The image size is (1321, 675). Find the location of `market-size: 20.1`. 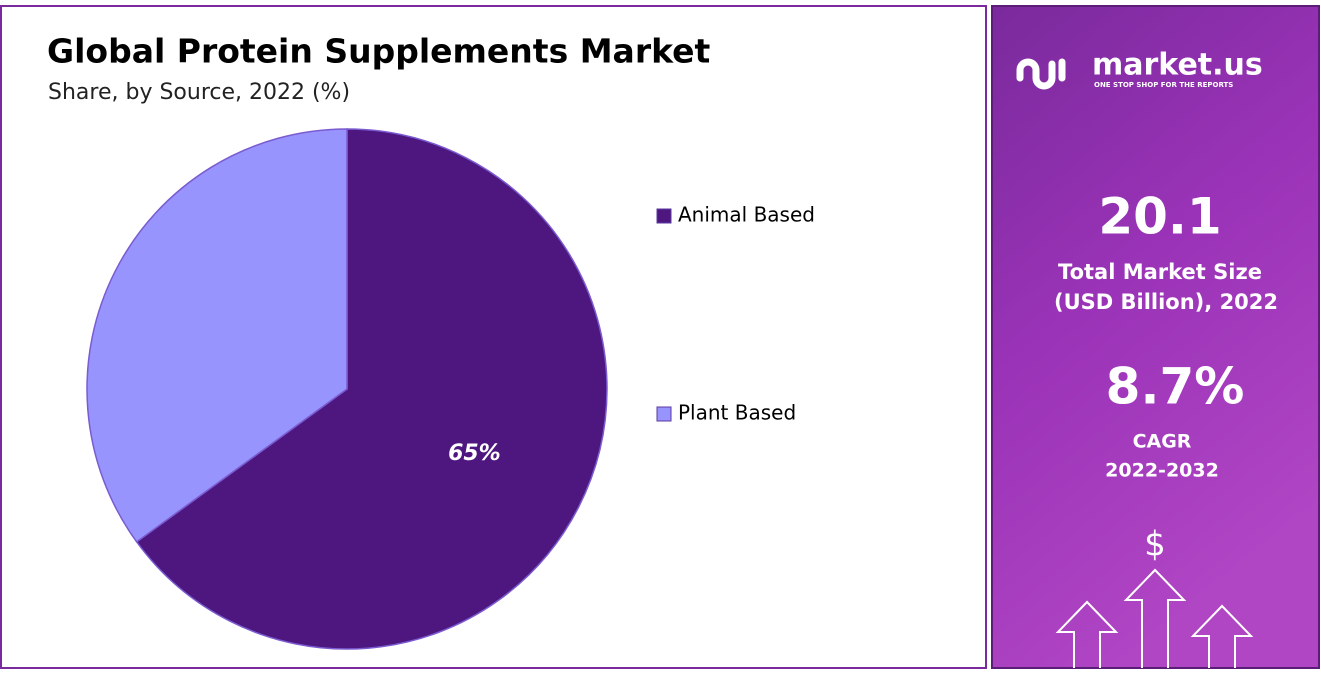

market-size: 20.1 is located at coordinates (1159, 217).